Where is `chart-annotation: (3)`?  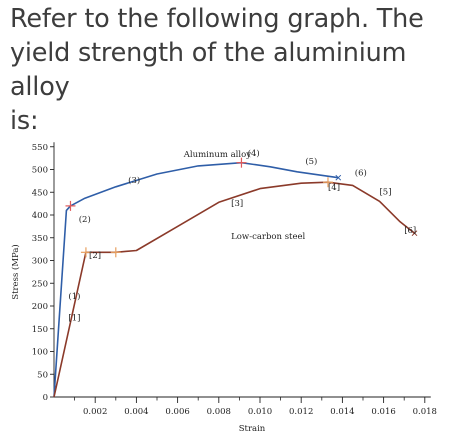 chart-annotation: (3) is located at coordinates (134, 180).